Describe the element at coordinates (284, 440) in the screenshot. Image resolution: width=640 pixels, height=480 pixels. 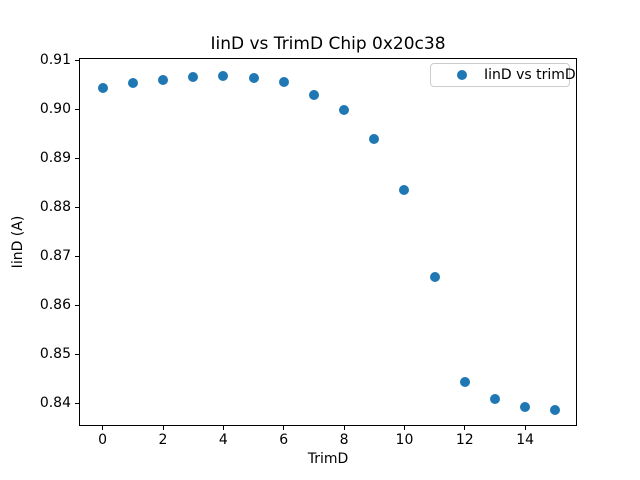
I see `x-tick-label: 6` at that location.